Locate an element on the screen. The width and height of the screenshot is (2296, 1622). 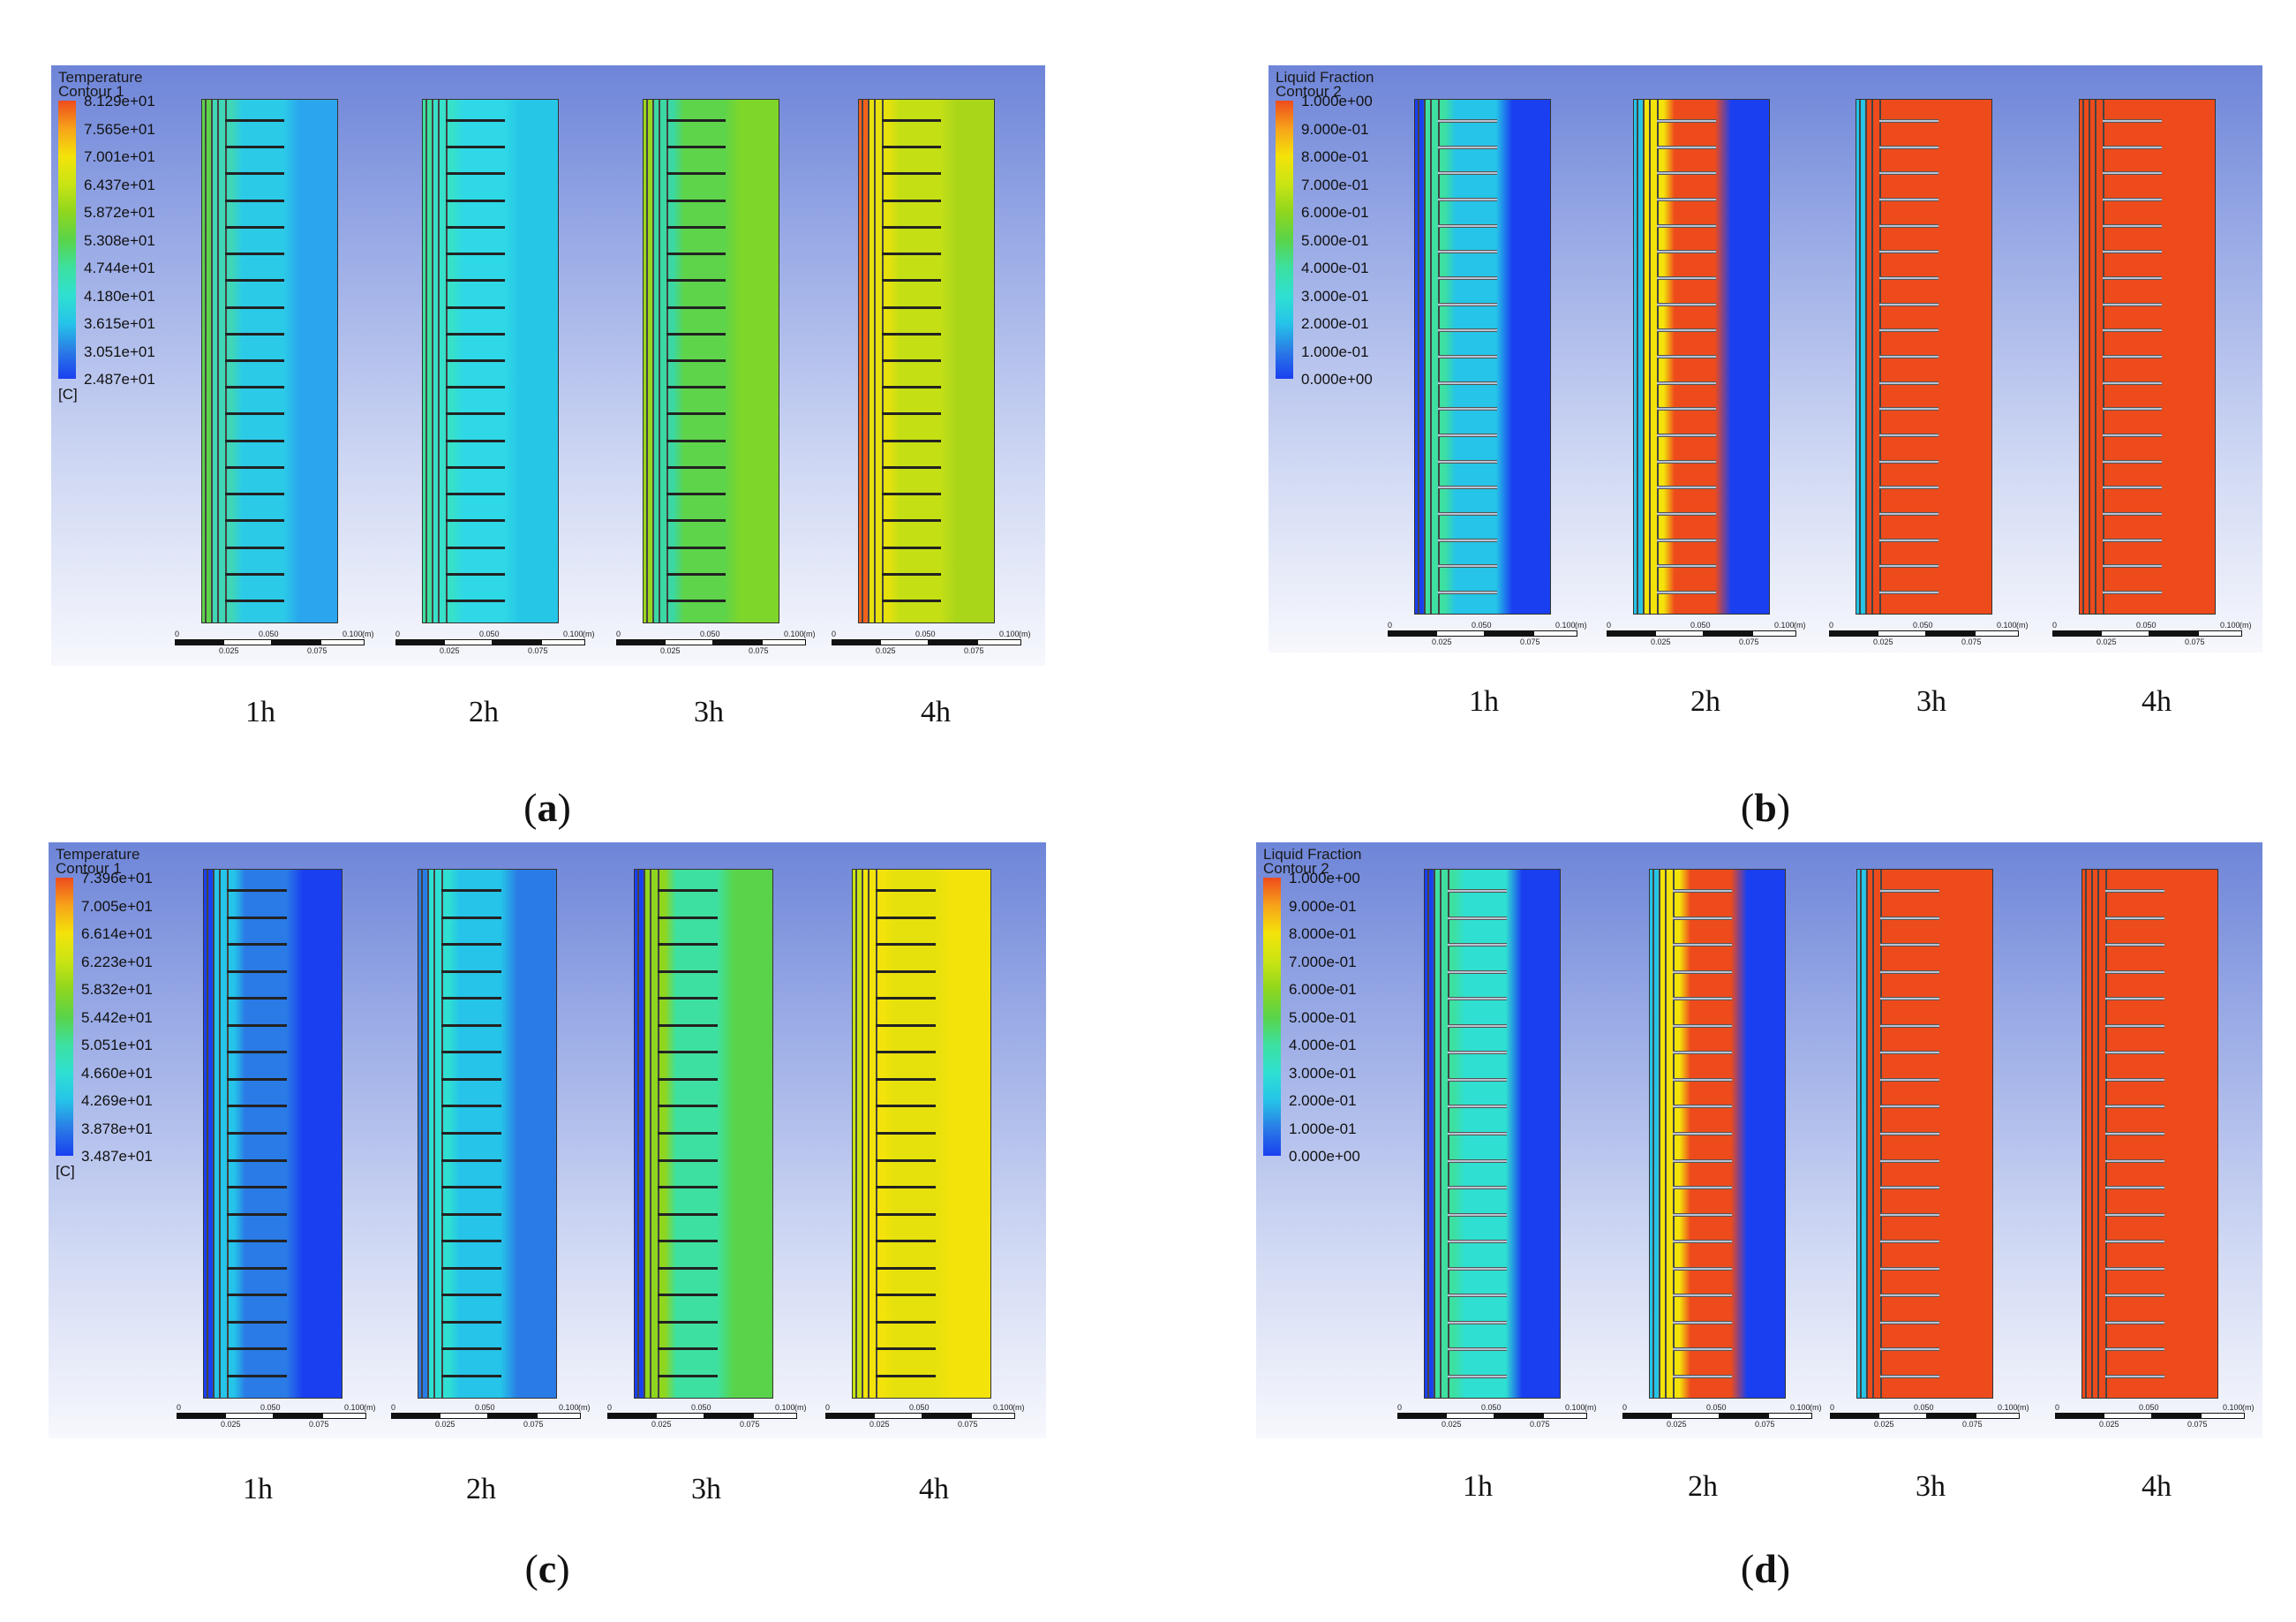
panel-c-scale-tick: 0.100 is located at coordinates (355, 1408).